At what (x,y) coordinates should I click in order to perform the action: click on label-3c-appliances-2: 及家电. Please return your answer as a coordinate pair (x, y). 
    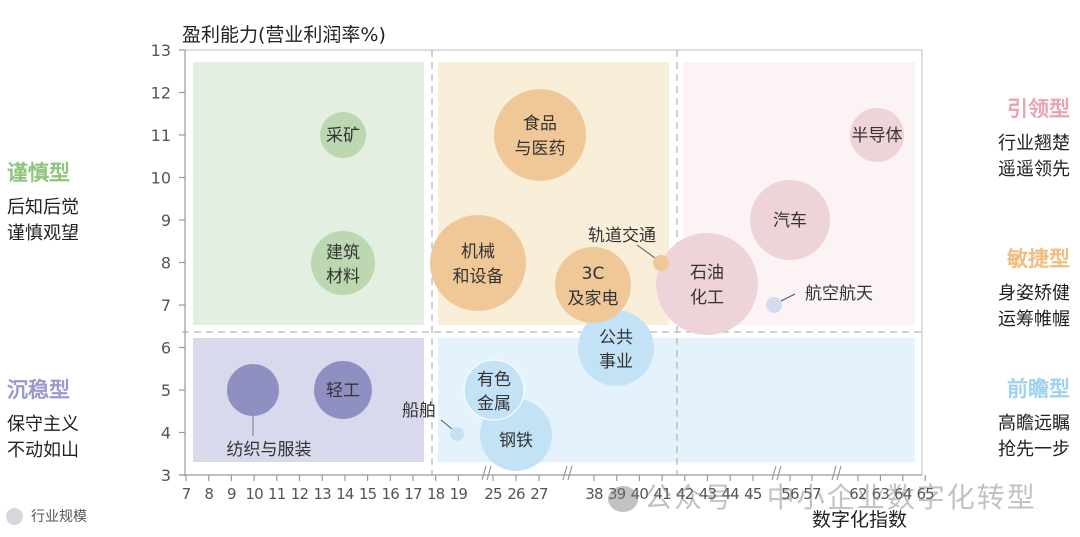
    Looking at the image, I should click on (593, 299).